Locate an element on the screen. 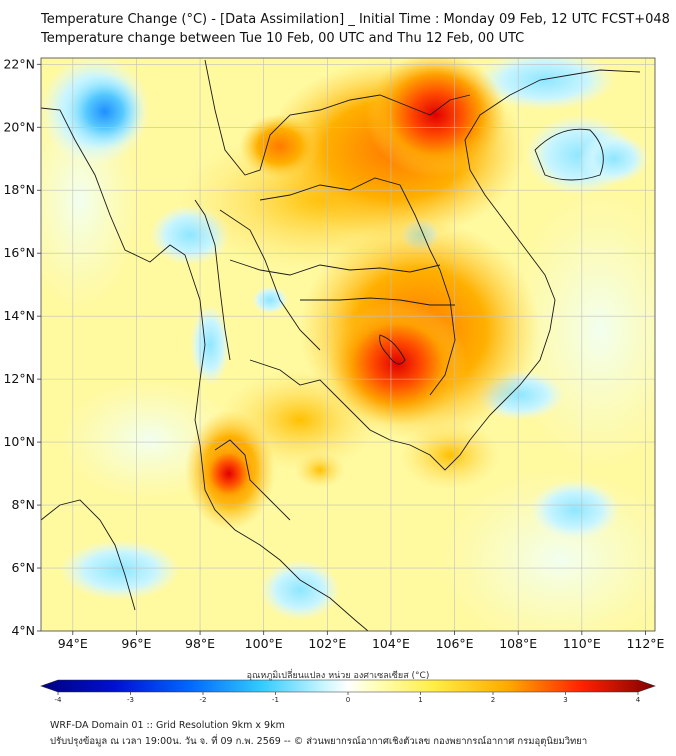 This screenshot has height=756, width=676. lat-label: 20°N is located at coordinates (19, 126).